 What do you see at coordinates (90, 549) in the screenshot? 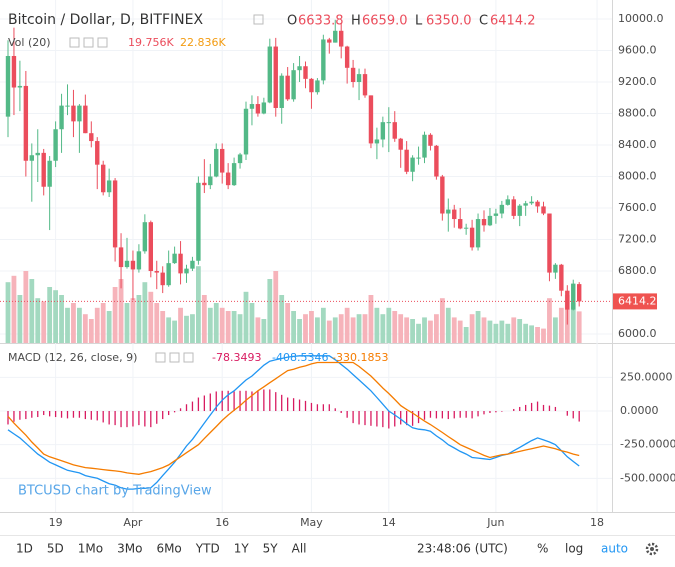
I see `range-button: 1Mo` at bounding box center [90, 549].